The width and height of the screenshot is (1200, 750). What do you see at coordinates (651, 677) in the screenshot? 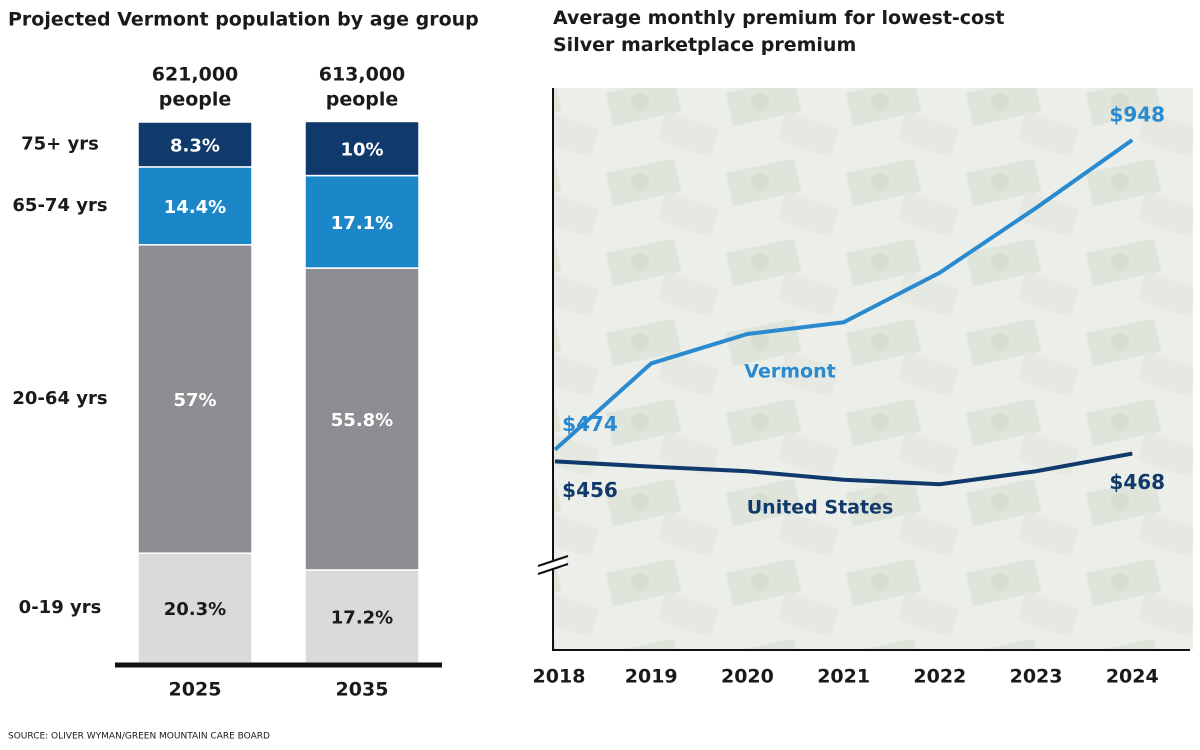
I see `x-tick-label: 2019` at bounding box center [651, 677].